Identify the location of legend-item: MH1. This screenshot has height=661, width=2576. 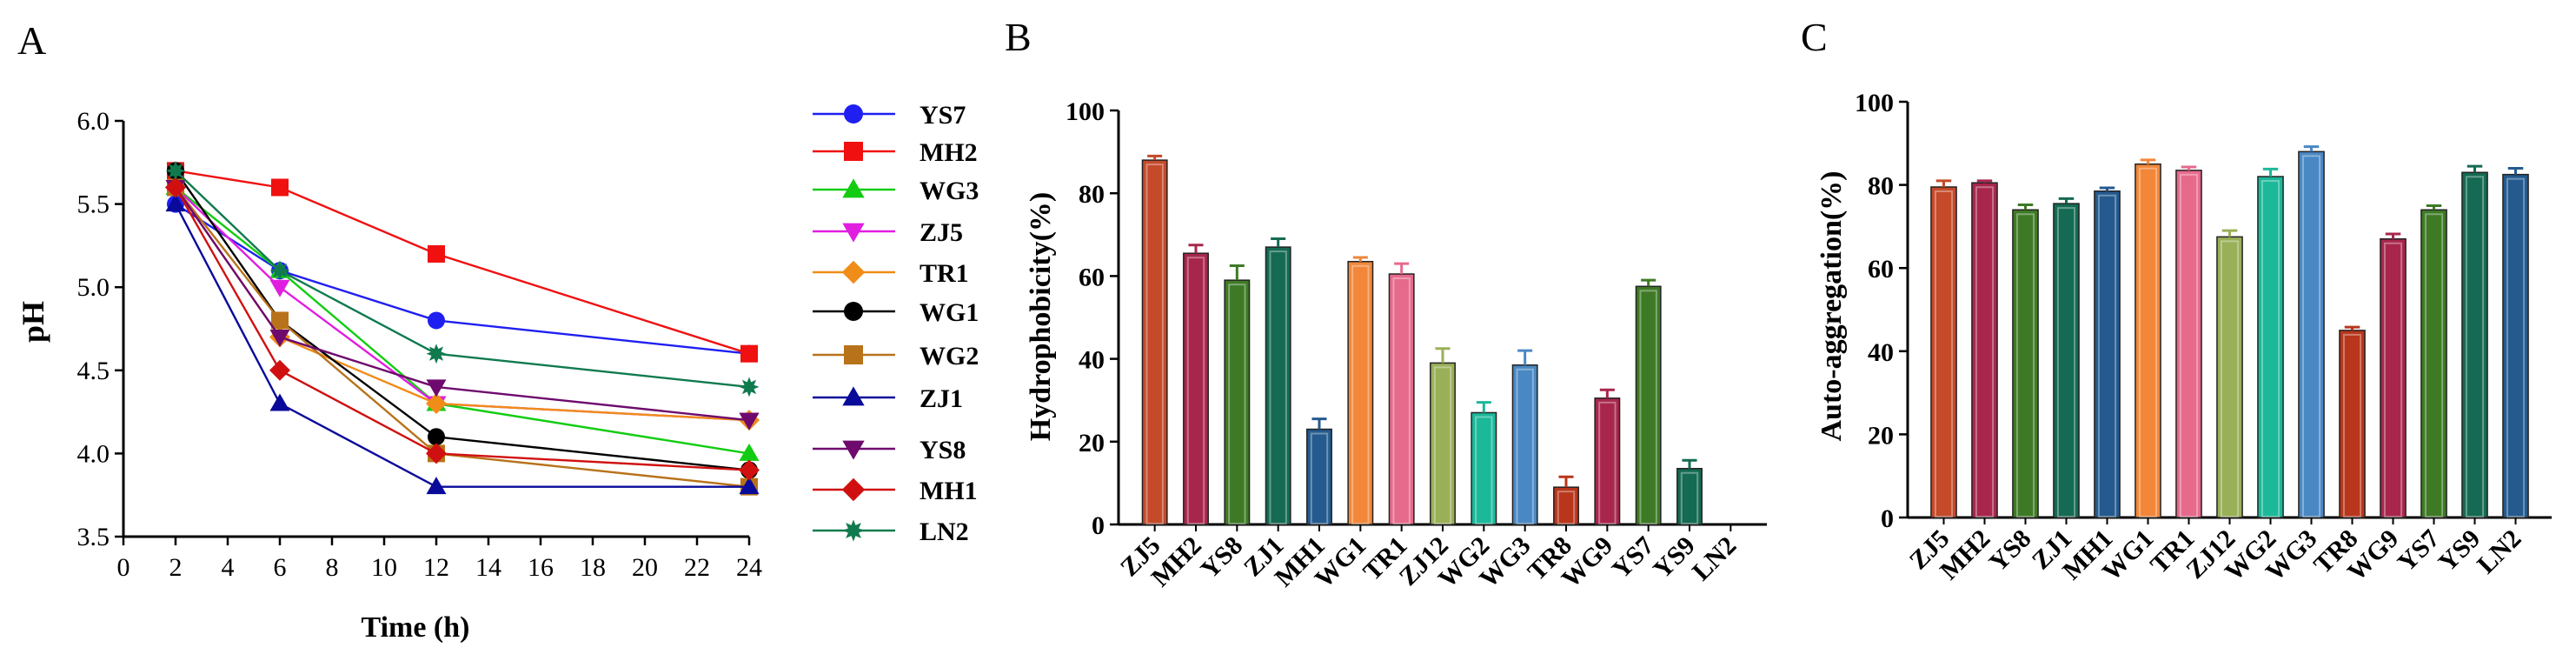
(895, 491).